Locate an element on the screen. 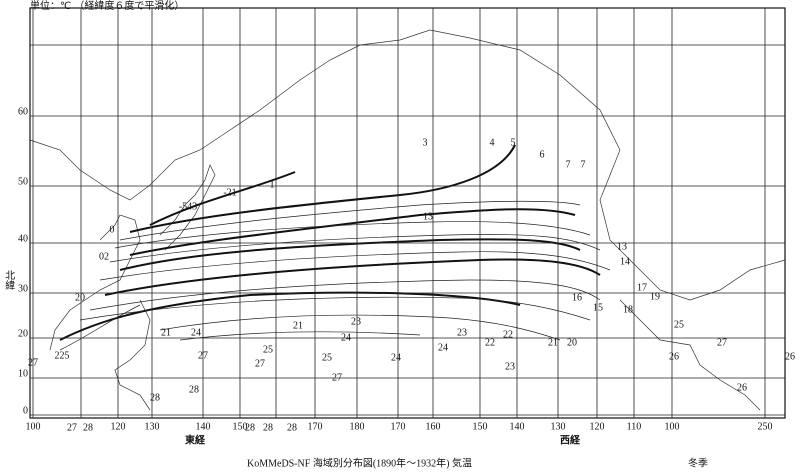 The width and height of the screenshot is (800, 475). contour-label: 4 is located at coordinates (492, 142).